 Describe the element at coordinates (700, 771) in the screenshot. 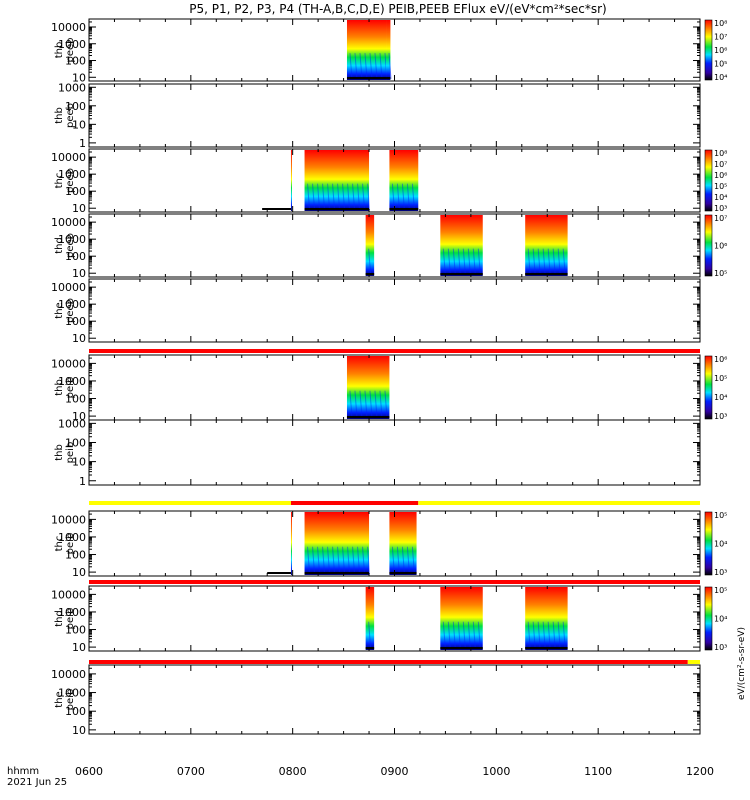

I see `x-tick-label: 1200` at that location.